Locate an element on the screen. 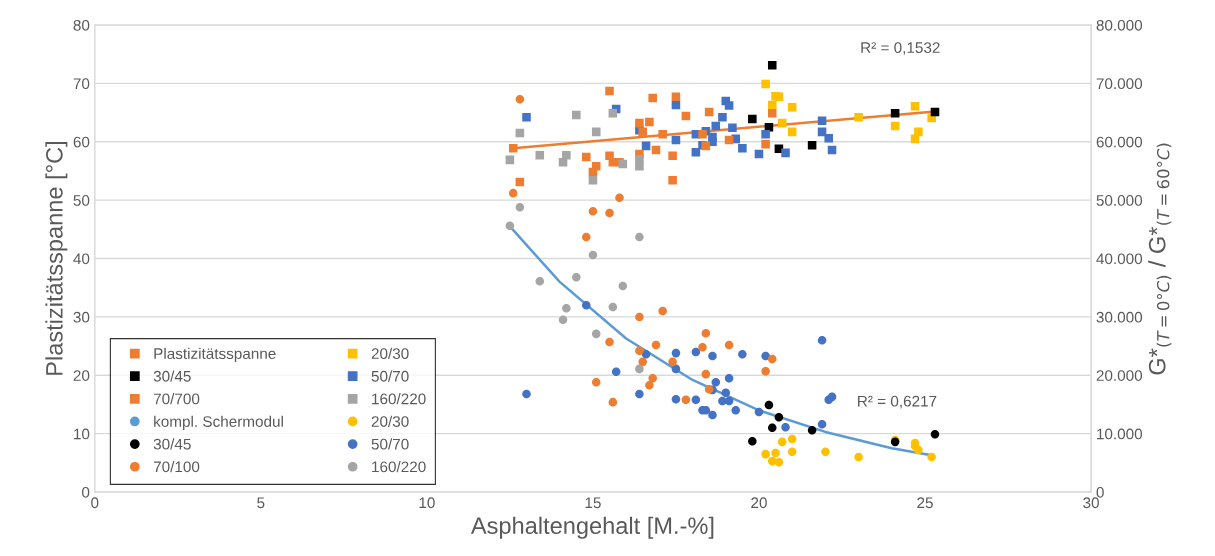 This screenshot has height=556, width=1215. y-tick-label: 10 is located at coordinates (82, 434).